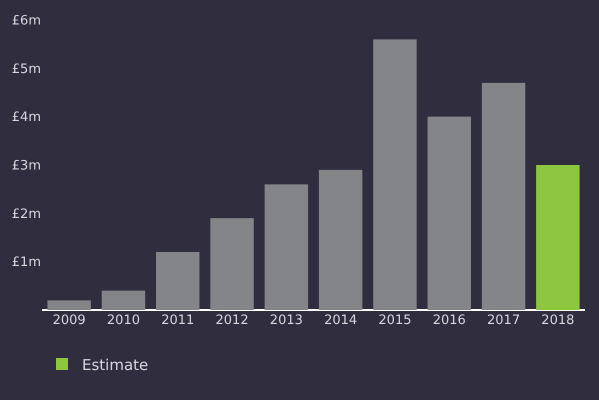  What do you see at coordinates (503, 320) in the screenshot?
I see `x-tick-label: 2017` at bounding box center [503, 320].